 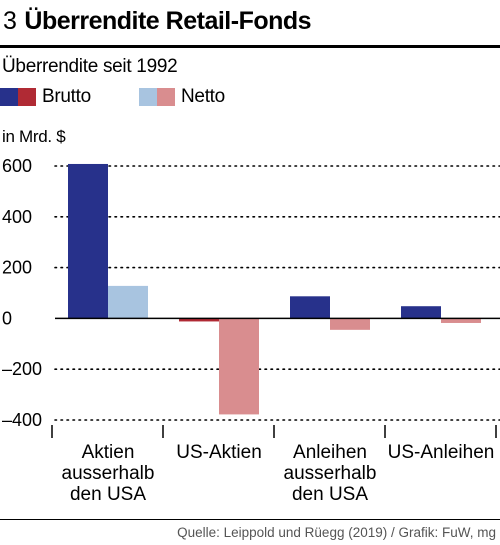 I want to click on y-tick-label: 200, so click(x=17, y=268).